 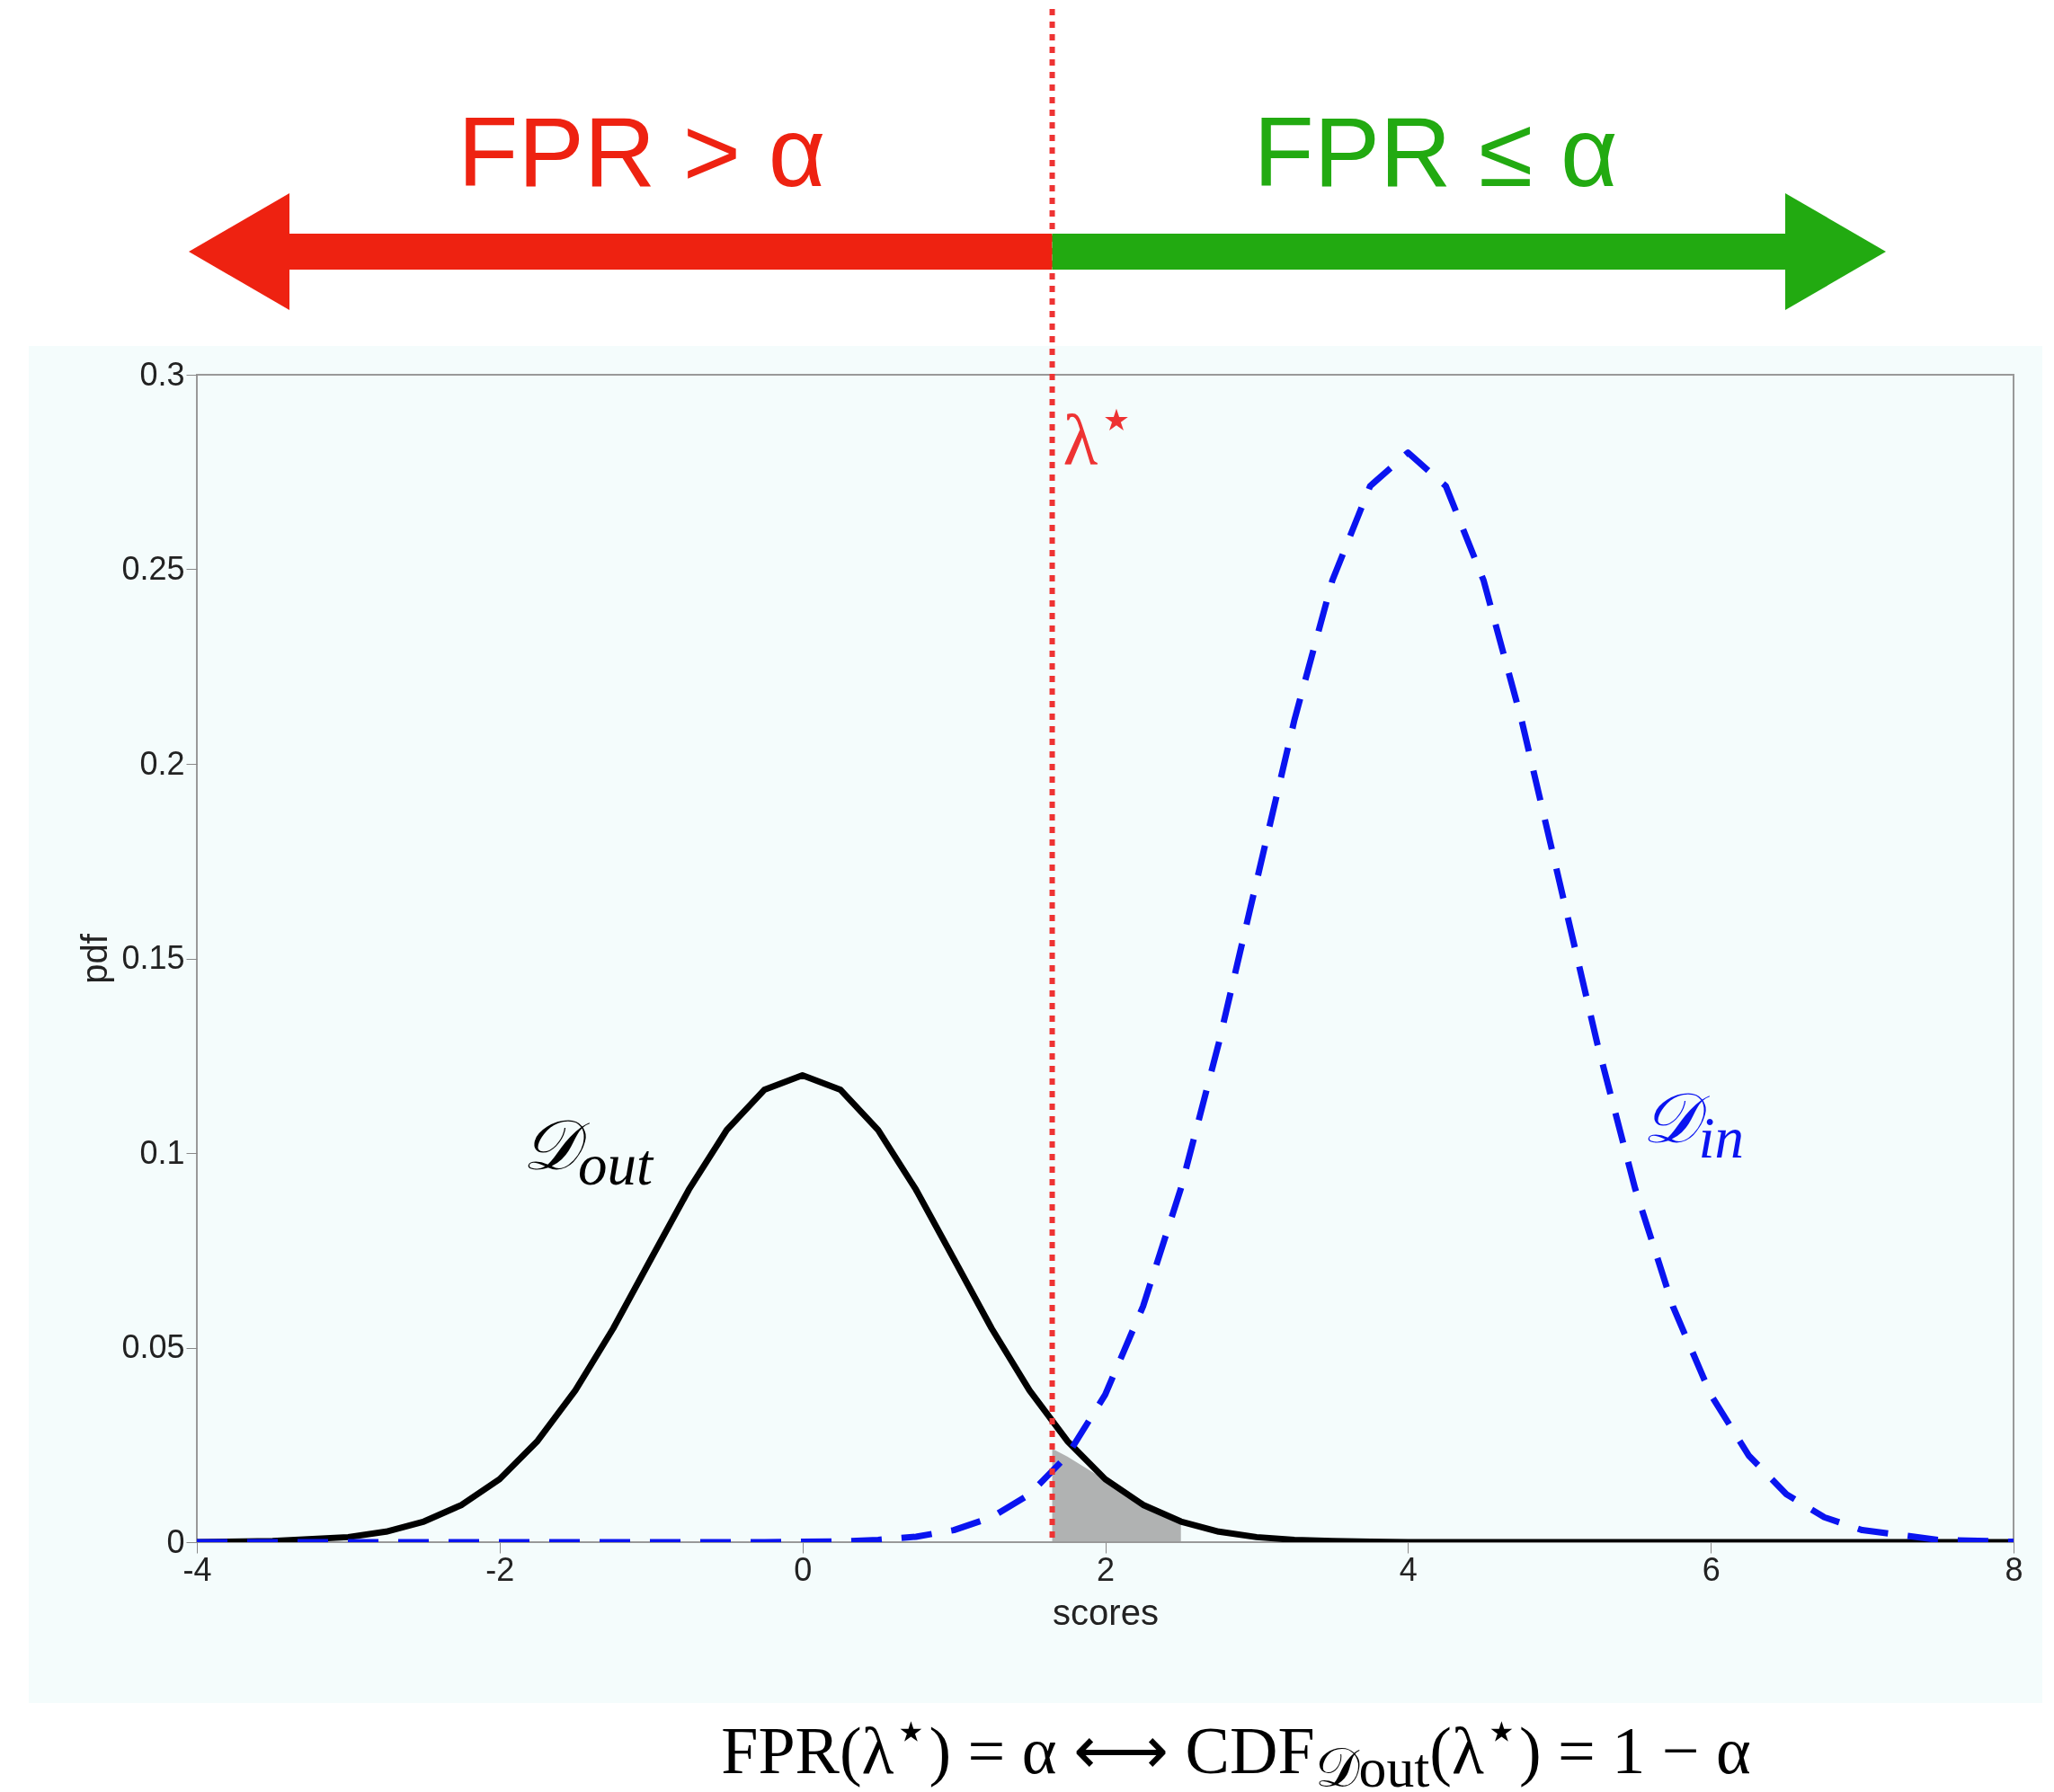 I want to click on y-tick-label: 0.15, so click(x=153, y=957).